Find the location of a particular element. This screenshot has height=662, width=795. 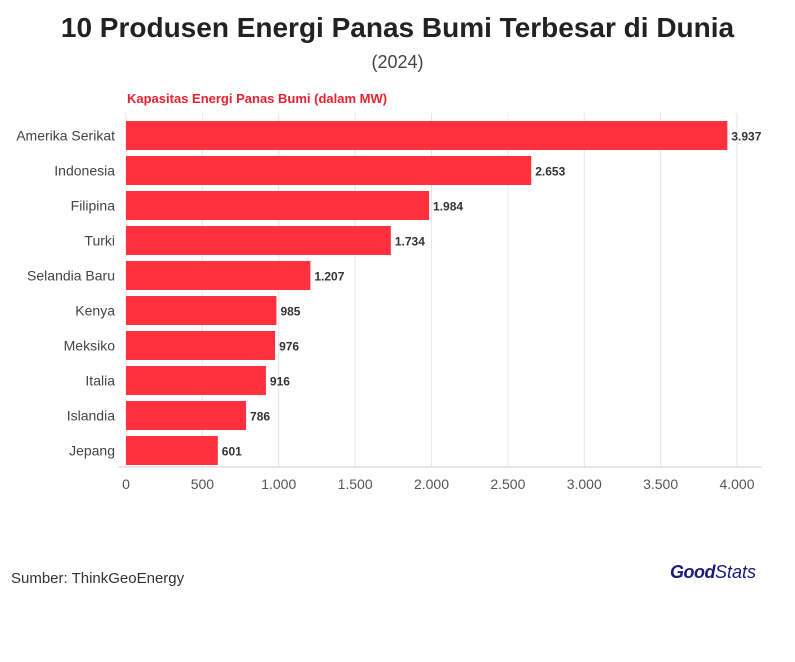

category-label: Amerika Serikat is located at coordinates (65, 136).